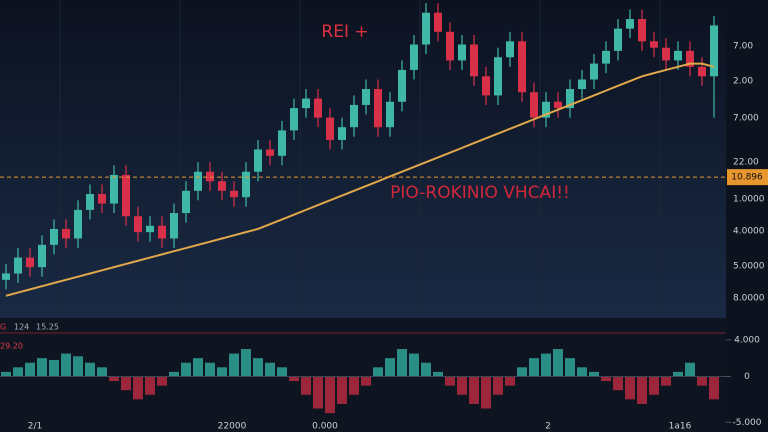  I want to click on y-tick-label: -5.000, so click(746, 423).